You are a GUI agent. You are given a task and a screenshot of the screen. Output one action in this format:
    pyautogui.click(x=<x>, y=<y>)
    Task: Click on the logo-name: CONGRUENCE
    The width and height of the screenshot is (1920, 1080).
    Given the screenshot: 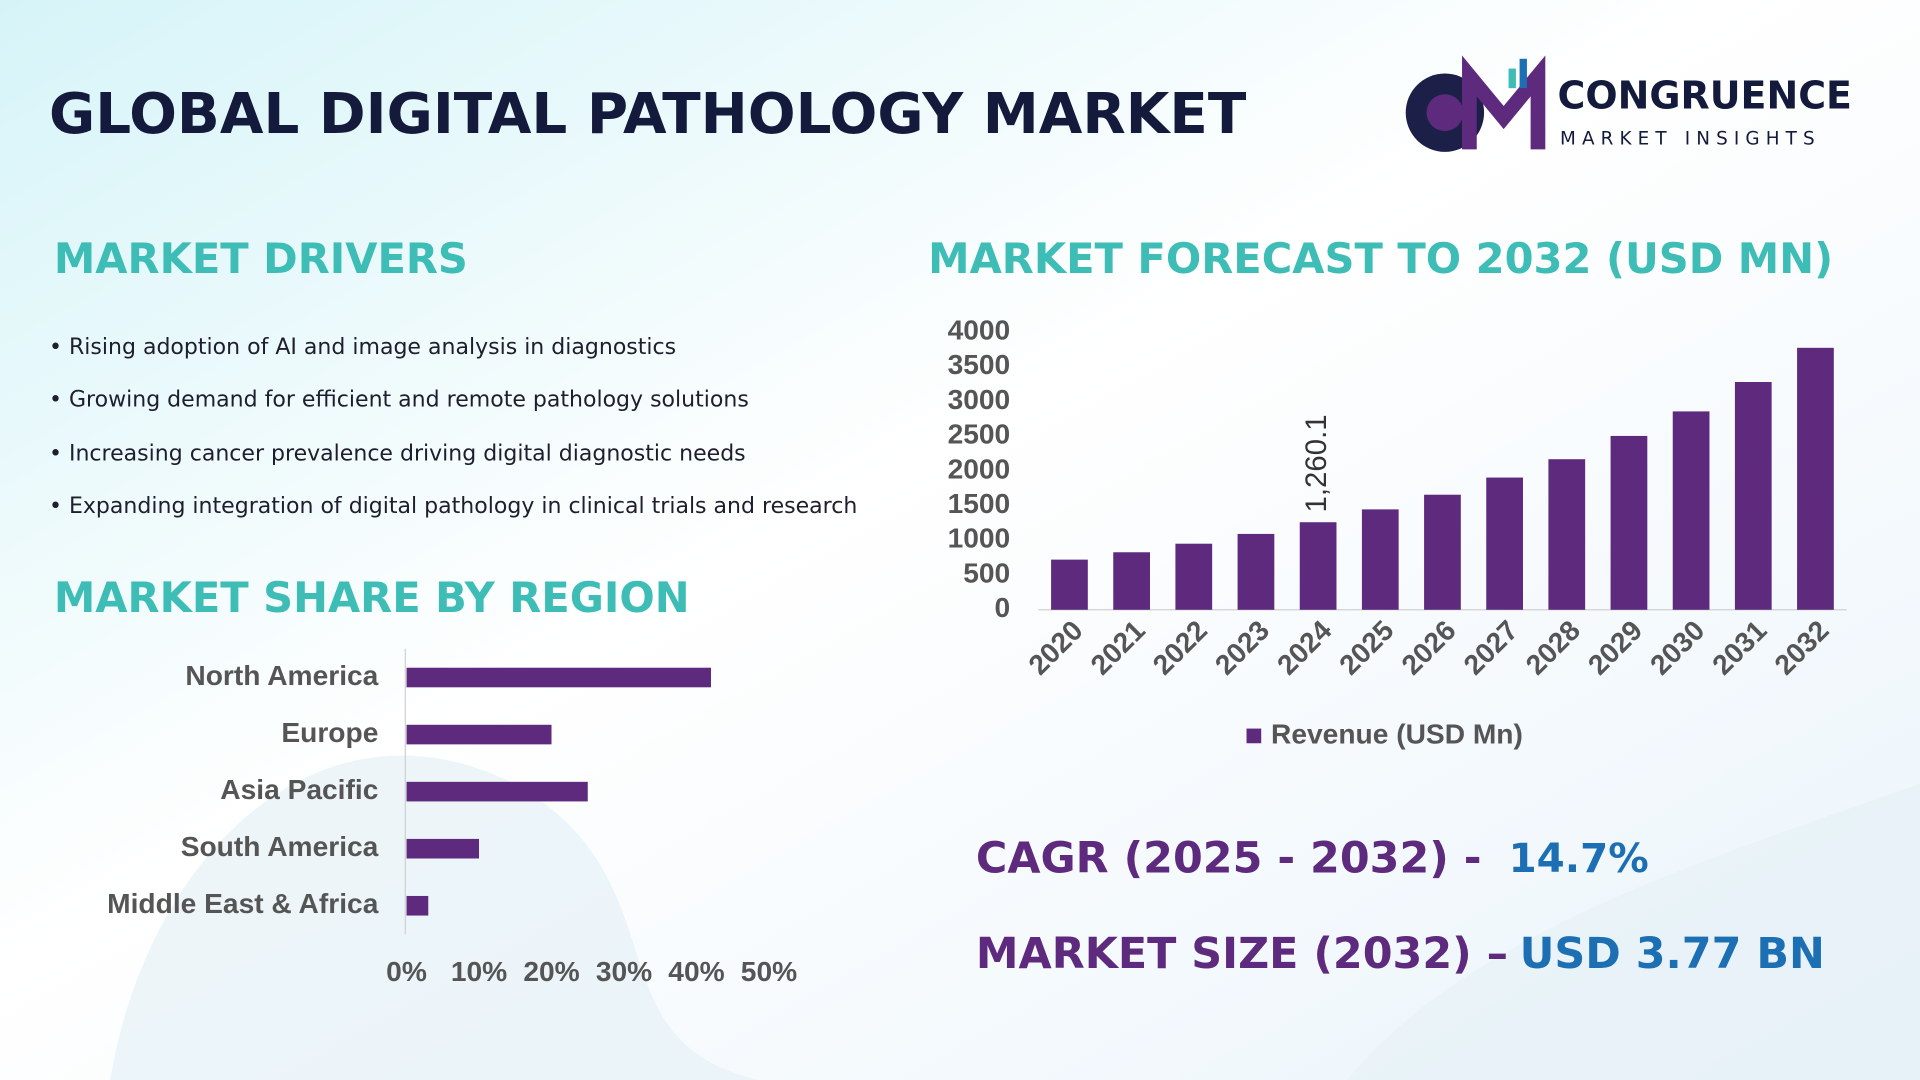 What is the action you would take?
    pyautogui.click(x=1705, y=95)
    